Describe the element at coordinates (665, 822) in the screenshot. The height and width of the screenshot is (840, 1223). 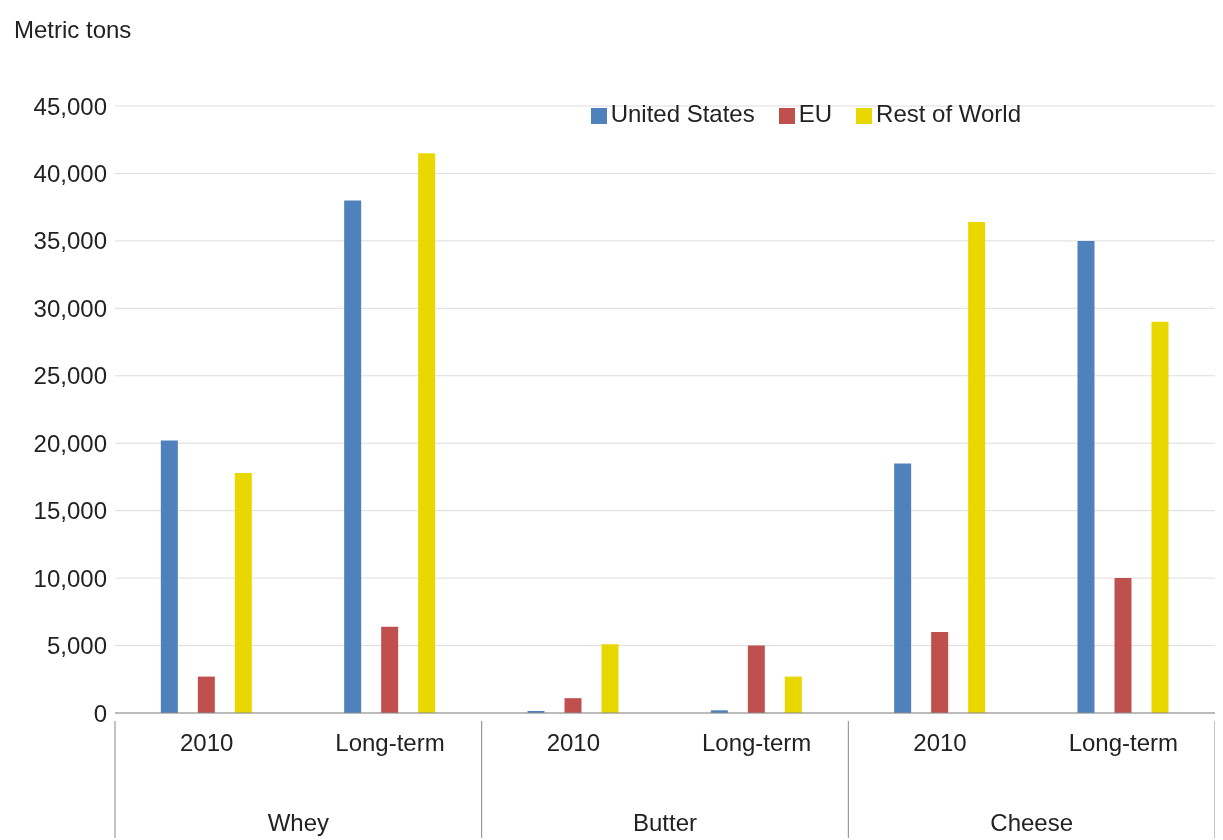
I see `text: Butter` at that location.